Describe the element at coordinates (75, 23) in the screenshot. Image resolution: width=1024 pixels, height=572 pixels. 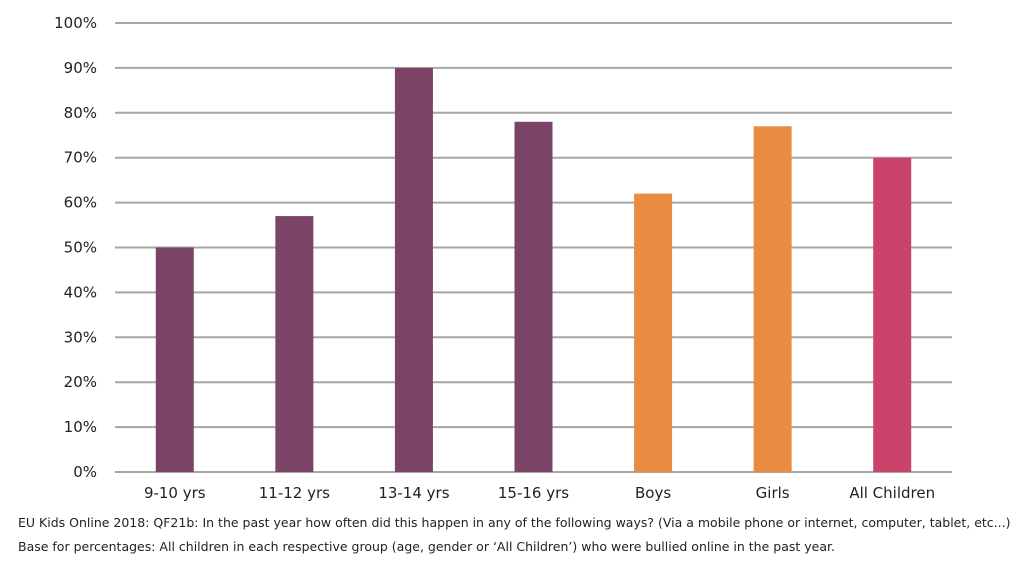
I see `y-tick-label: 100%` at that location.